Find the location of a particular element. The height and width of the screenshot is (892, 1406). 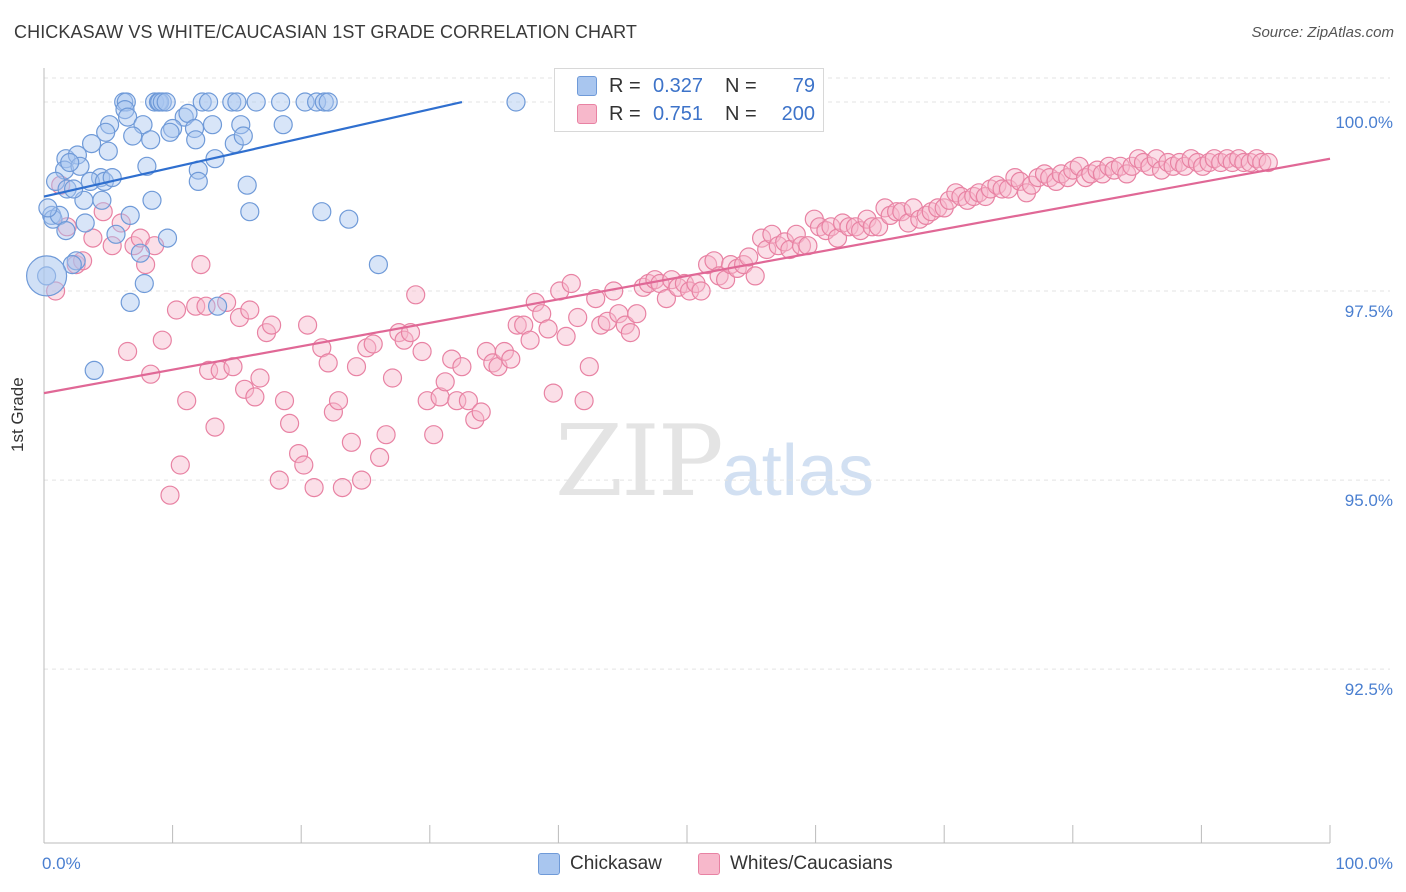

bottom-legend-label: Whites/Caucasians is located at coordinates (811, 863).